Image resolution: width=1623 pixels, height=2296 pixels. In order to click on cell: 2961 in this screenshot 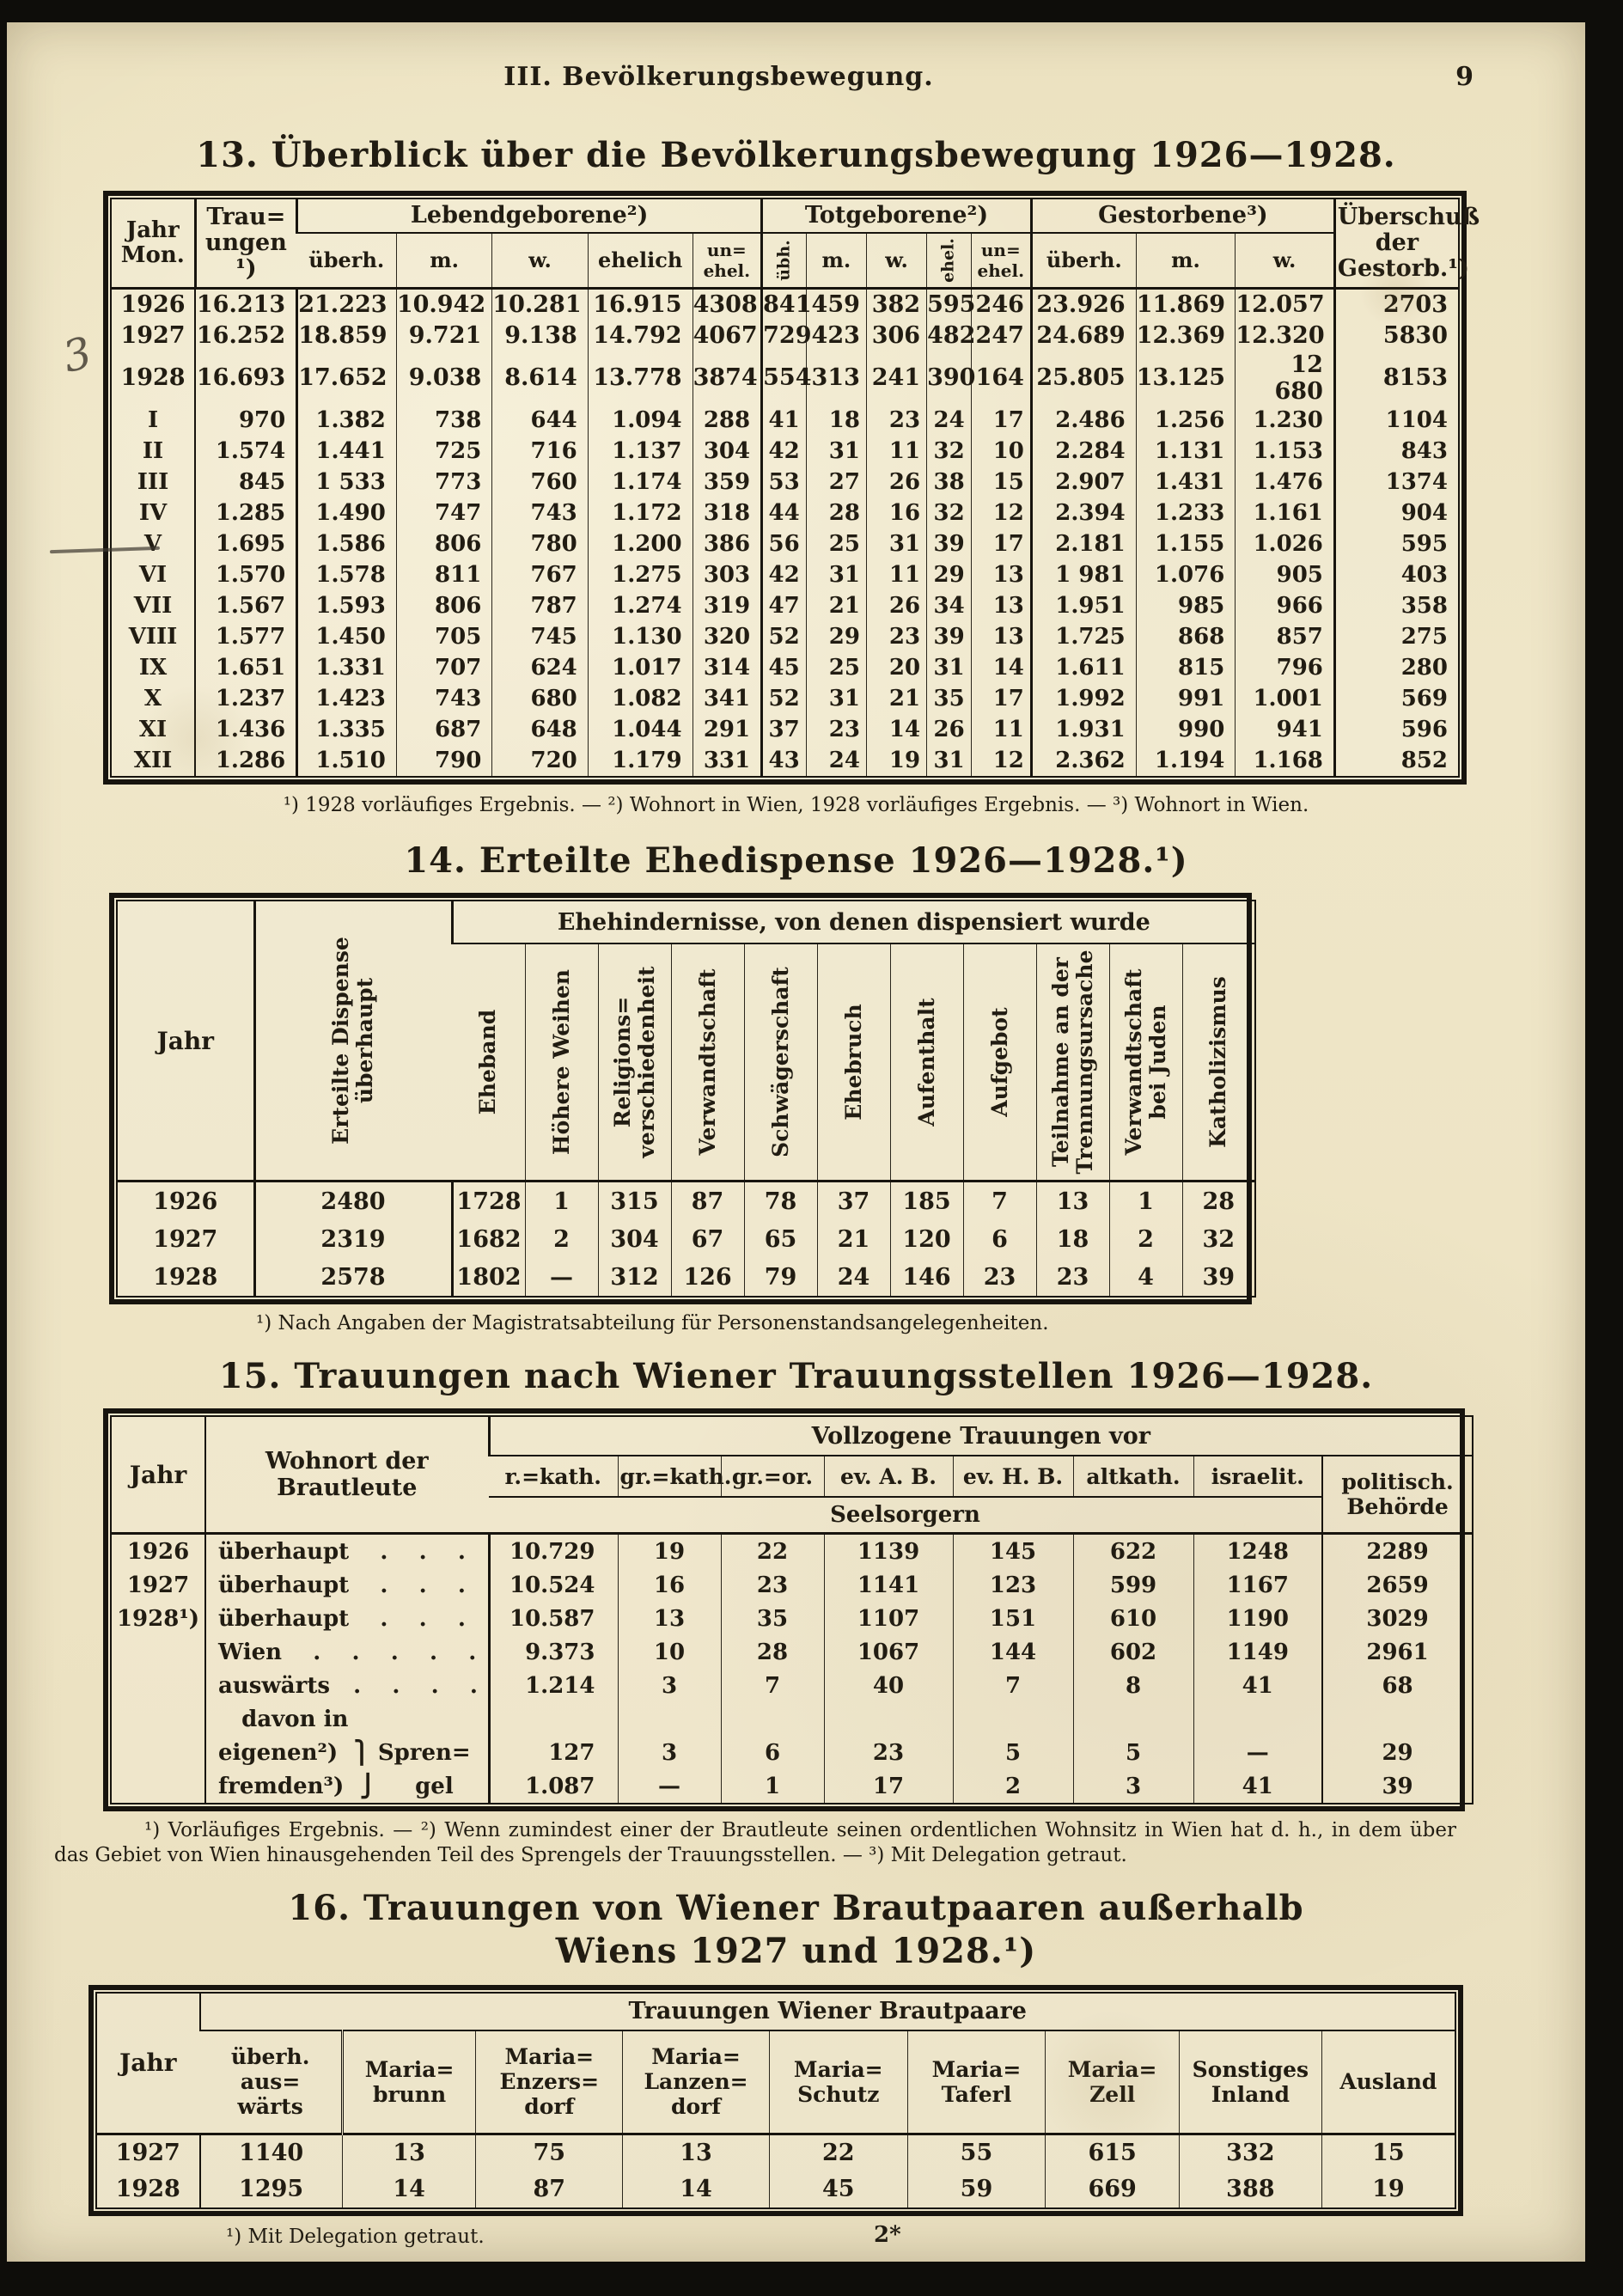, I will do `click(1397, 1652)`.